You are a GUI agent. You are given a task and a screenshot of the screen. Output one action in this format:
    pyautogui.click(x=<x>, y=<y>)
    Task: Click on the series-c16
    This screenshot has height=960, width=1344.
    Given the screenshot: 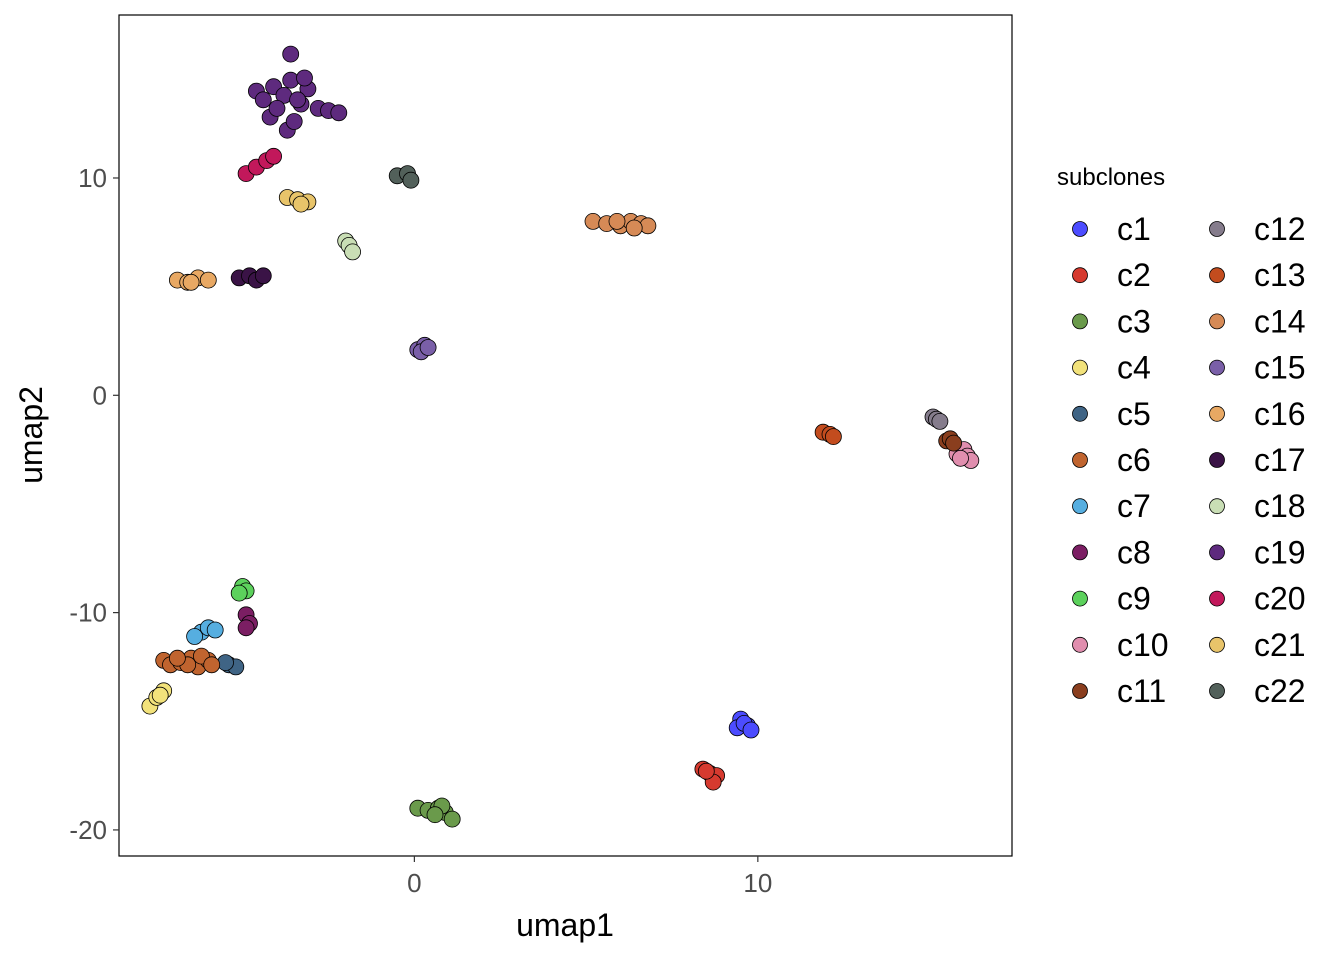 What is the action you would take?
    pyautogui.click(x=192, y=280)
    